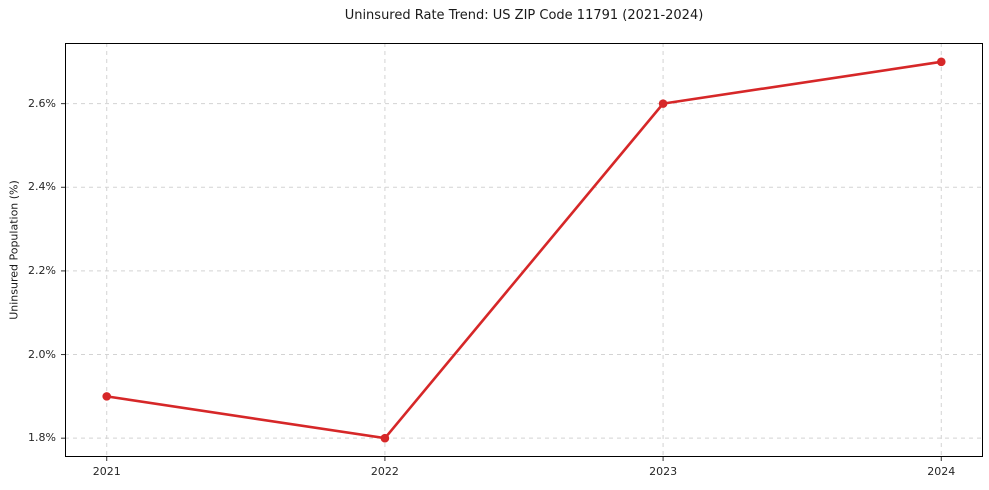  What do you see at coordinates (42, 187) in the screenshot?
I see `y-tick-label: 2.4%` at bounding box center [42, 187].